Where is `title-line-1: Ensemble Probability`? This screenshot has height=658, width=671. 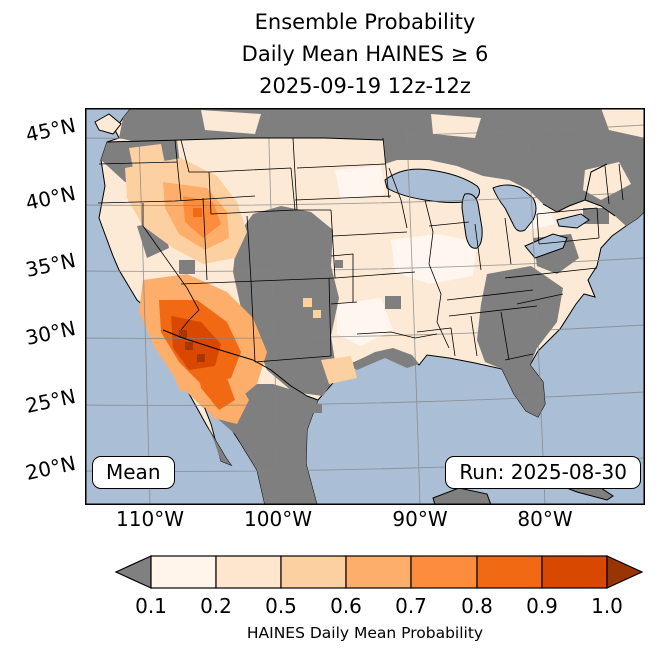
title-line-1: Ensemble Probability is located at coordinates (365, 22).